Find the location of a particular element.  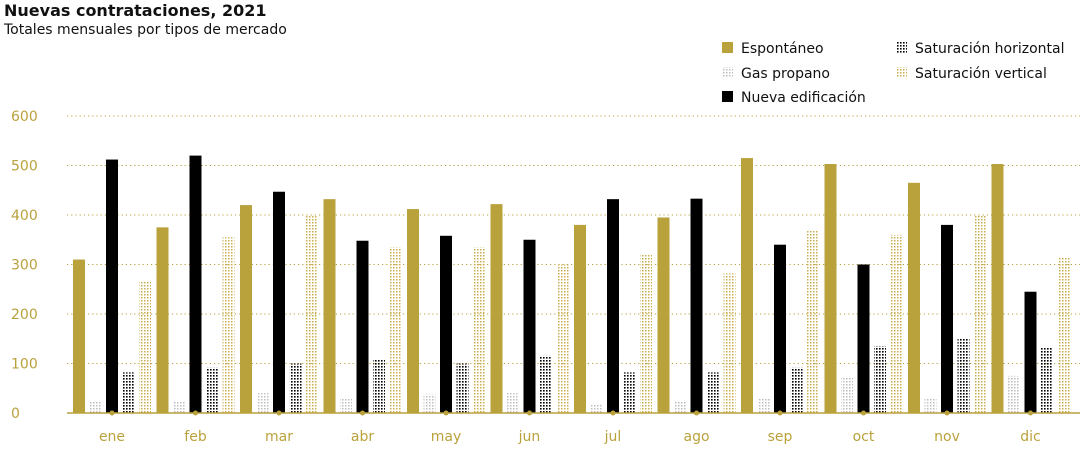

x-tick-label-sep: sep is located at coordinates (780, 437).